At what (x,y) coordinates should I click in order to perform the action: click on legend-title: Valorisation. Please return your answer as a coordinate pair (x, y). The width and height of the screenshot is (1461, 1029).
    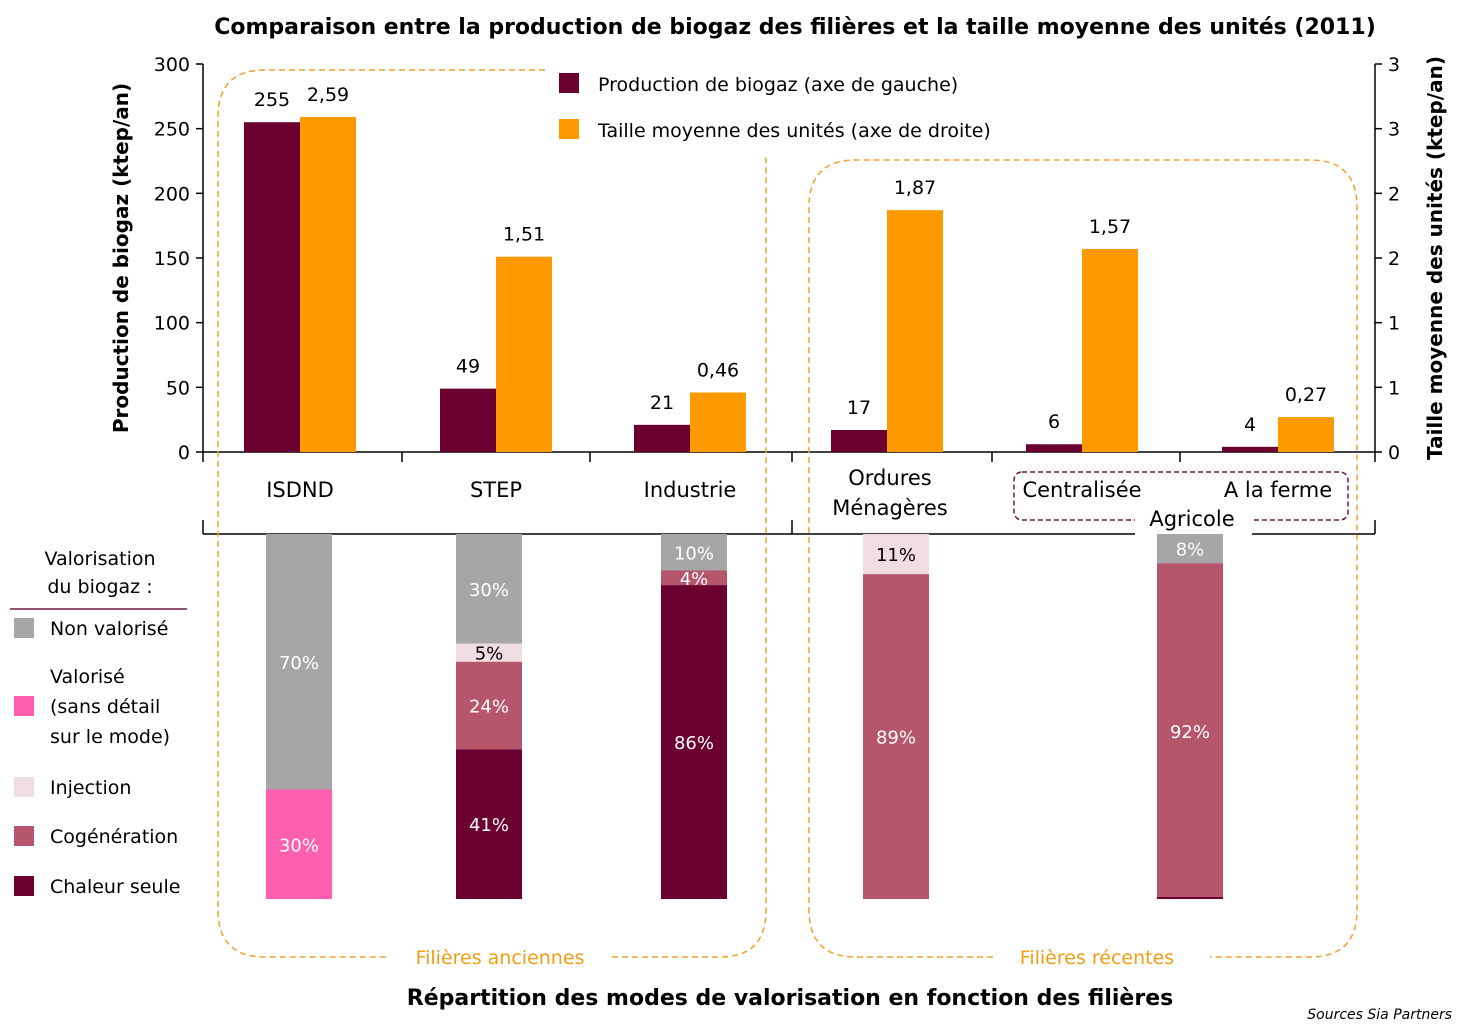
    Looking at the image, I should click on (99, 559).